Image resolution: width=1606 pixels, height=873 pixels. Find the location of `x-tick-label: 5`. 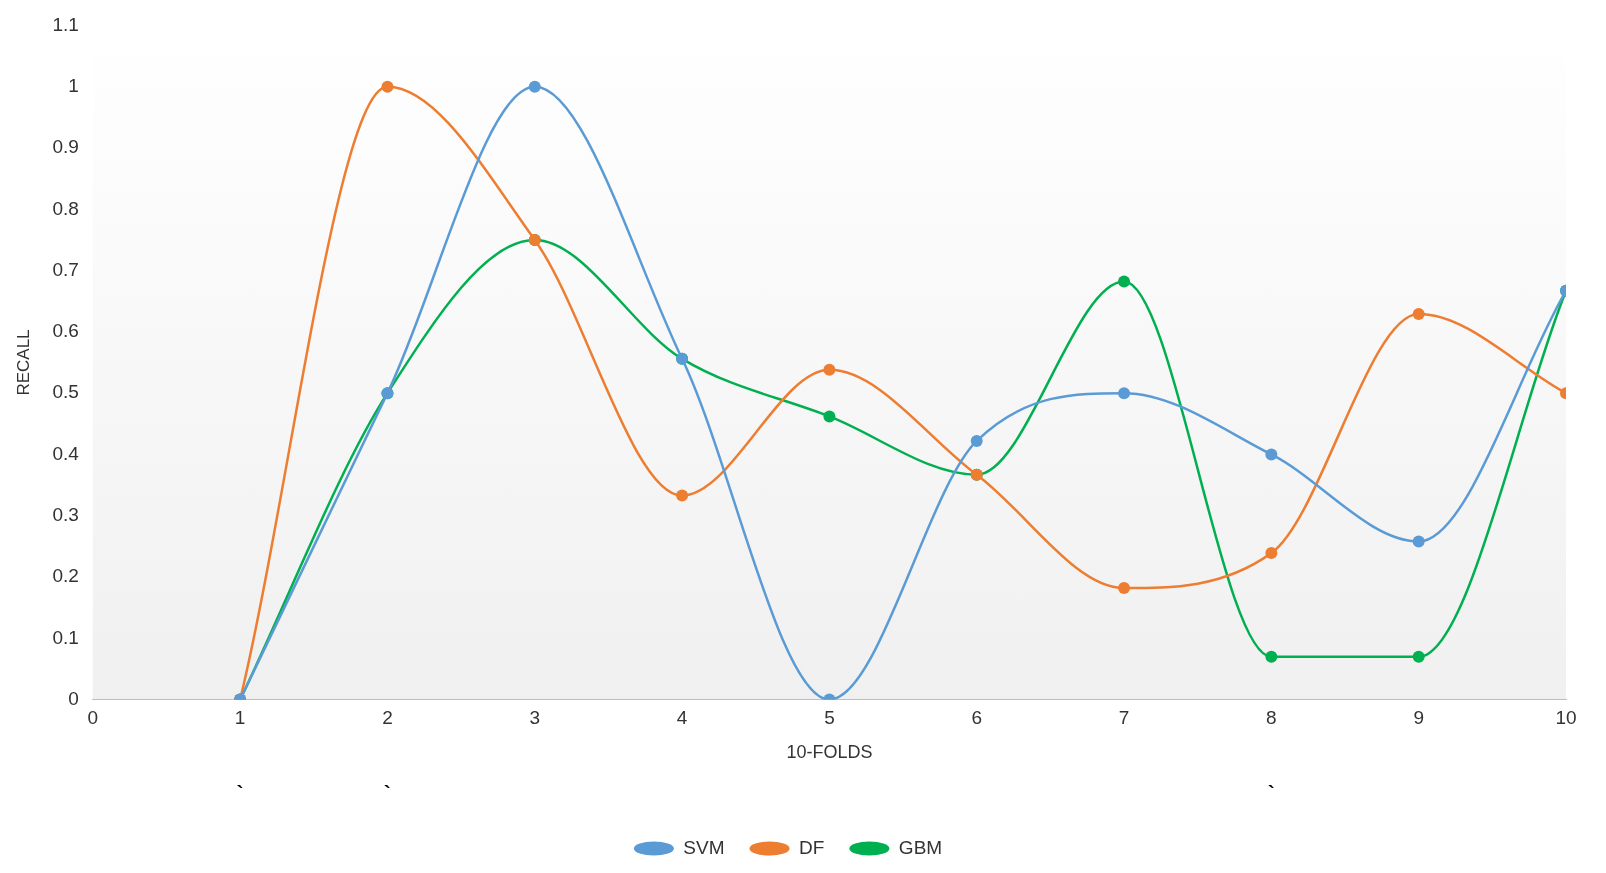

x-tick-label: 5 is located at coordinates (829, 718).